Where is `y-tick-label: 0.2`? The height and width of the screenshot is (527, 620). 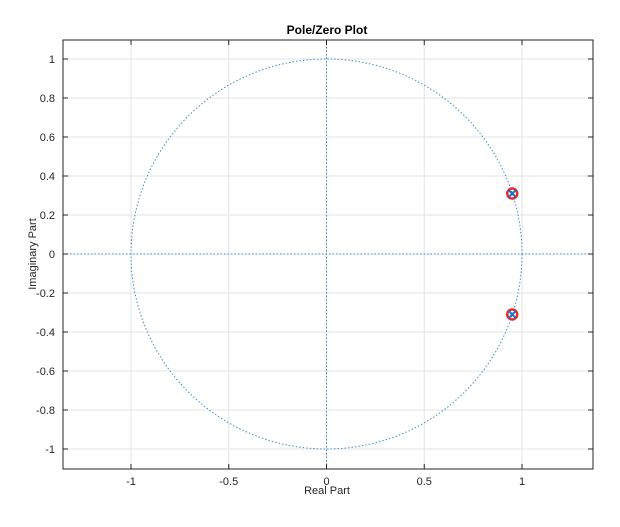
y-tick-label: 0.2 is located at coordinates (47, 216).